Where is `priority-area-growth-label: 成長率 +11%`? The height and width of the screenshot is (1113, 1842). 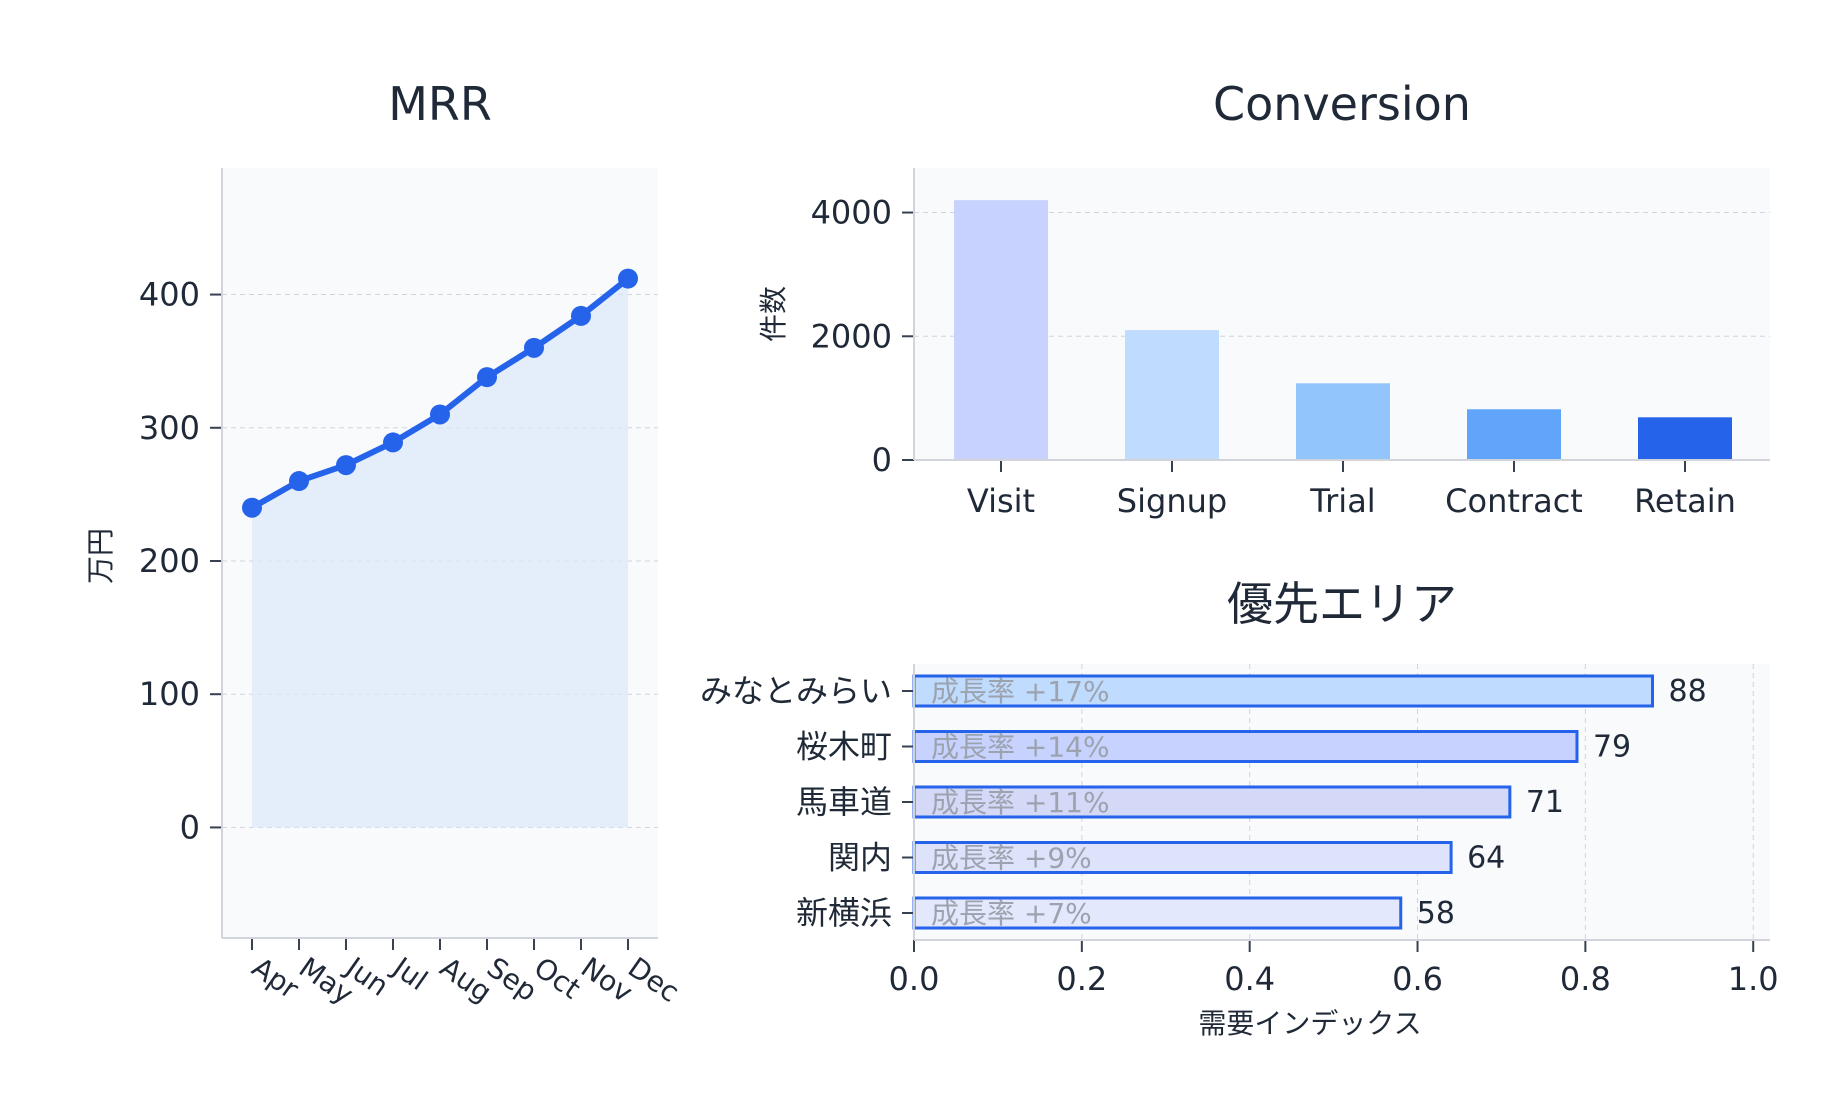 priority-area-growth-label: 成長率 +11% is located at coordinates (1020, 802).